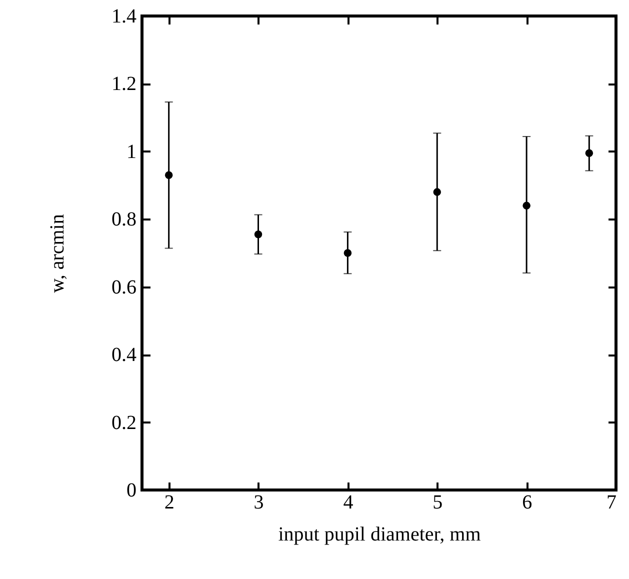 Image resolution: width=629 pixels, height=579 pixels. I want to click on y-tick-label: 0, so click(131, 491).